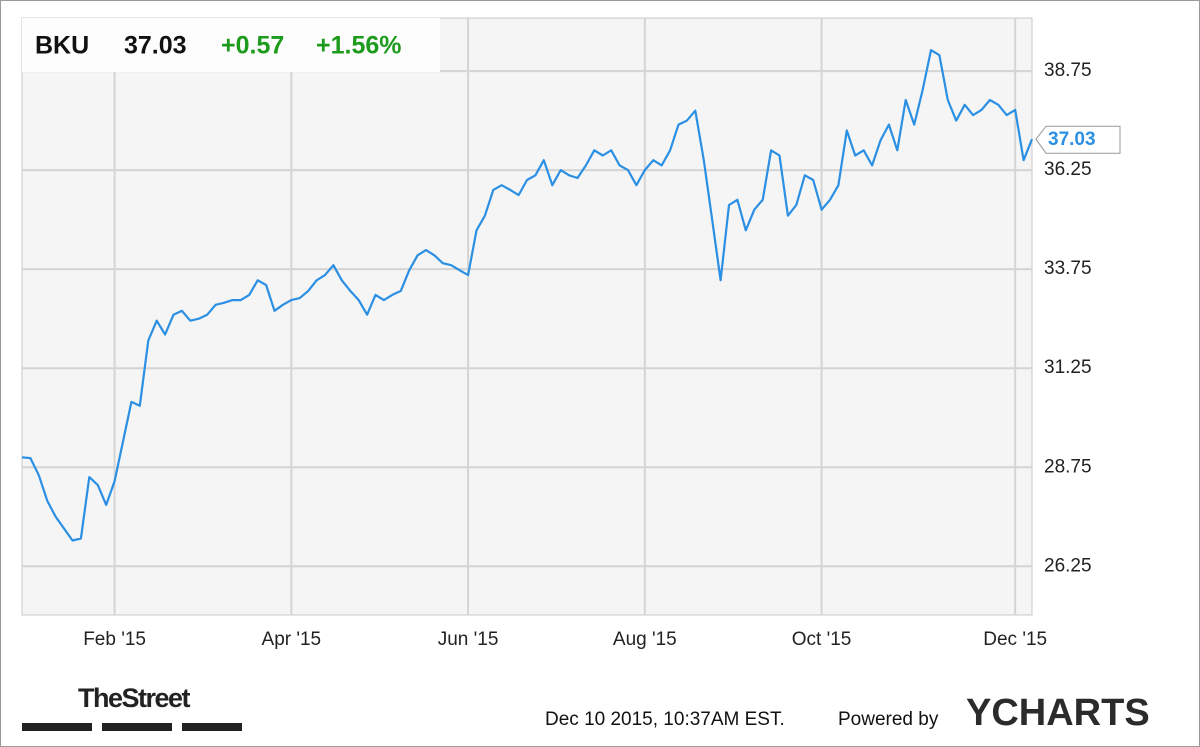 This screenshot has height=747, width=1200. I want to click on y-tick-label: 31.25, so click(1068, 367).